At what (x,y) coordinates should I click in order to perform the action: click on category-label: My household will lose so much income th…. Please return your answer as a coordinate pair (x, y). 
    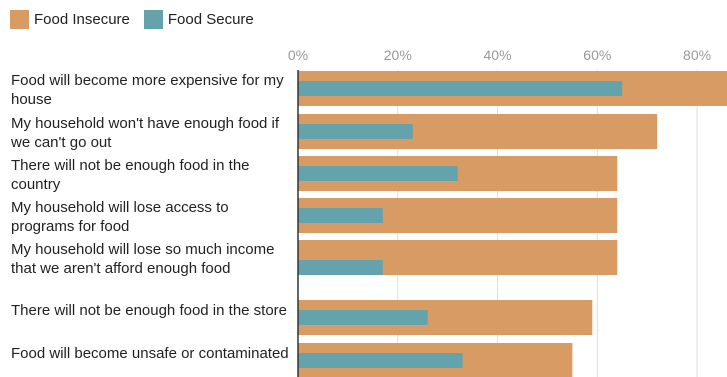
    Looking at the image, I should click on (143, 259).